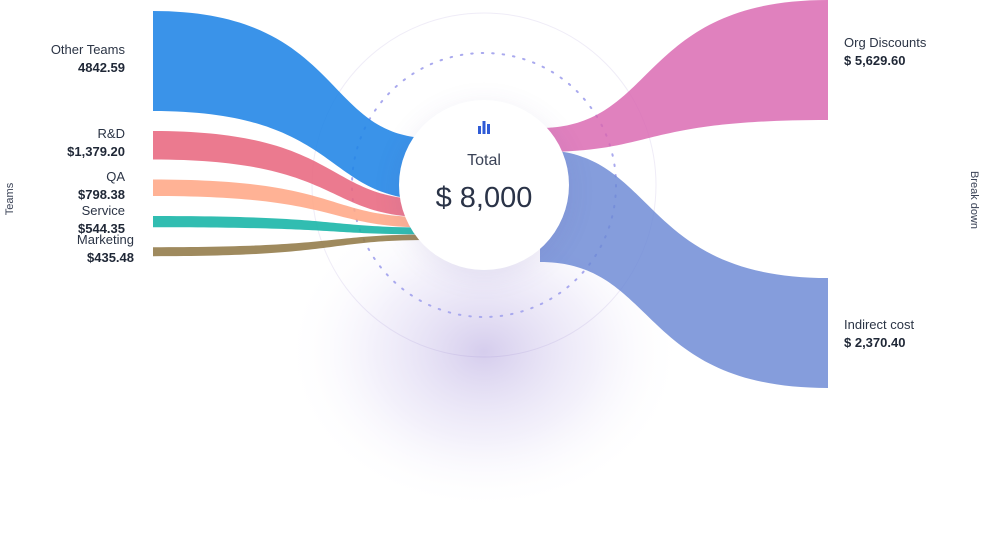 This screenshot has height=539, width=985. What do you see at coordinates (885, 52) in the screenshot?
I see `target-label-org-discounts: Org Discounts $ 5,629.60` at bounding box center [885, 52].